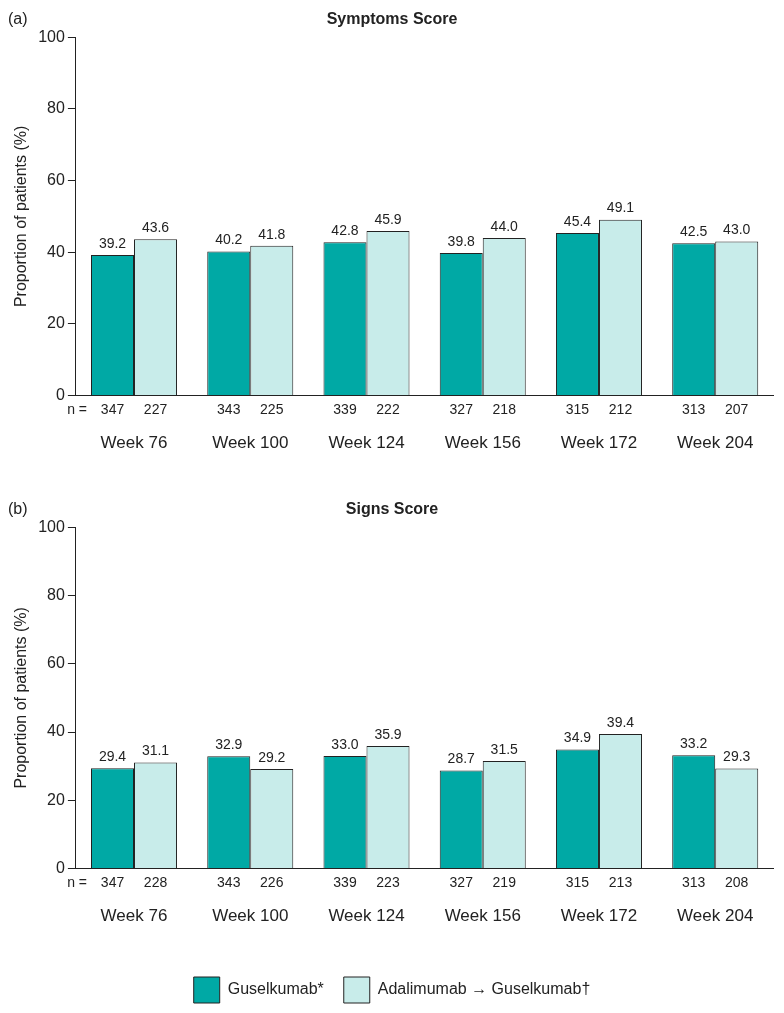 The width and height of the screenshot is (784, 1013). Describe the element at coordinates (504, 409) in the screenshot. I see `text: 218` at that location.